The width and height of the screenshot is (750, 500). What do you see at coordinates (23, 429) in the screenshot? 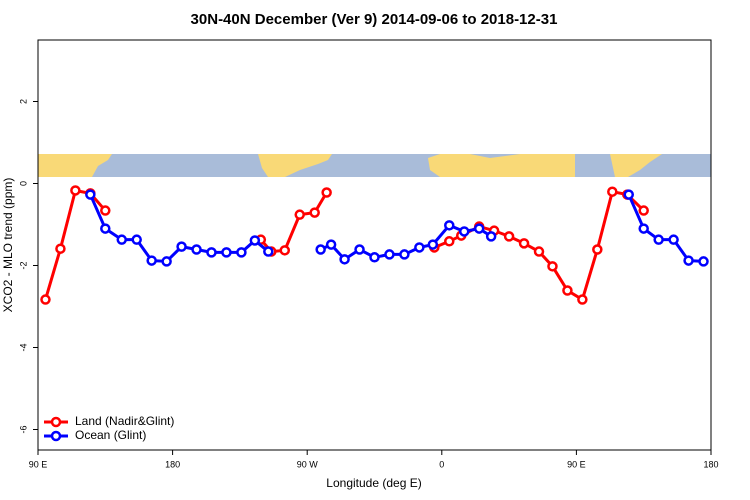
I see `y-tick-label: -6` at bounding box center [23, 429].